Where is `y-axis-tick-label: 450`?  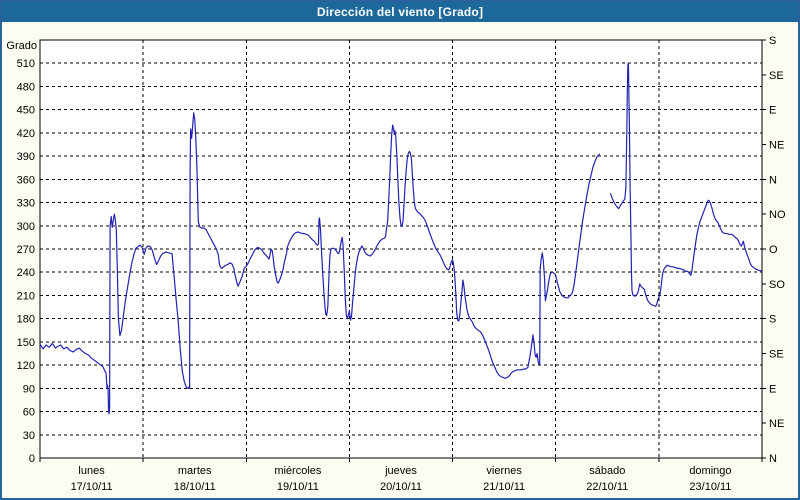
y-axis-tick-label: 450 is located at coordinates (26, 111).